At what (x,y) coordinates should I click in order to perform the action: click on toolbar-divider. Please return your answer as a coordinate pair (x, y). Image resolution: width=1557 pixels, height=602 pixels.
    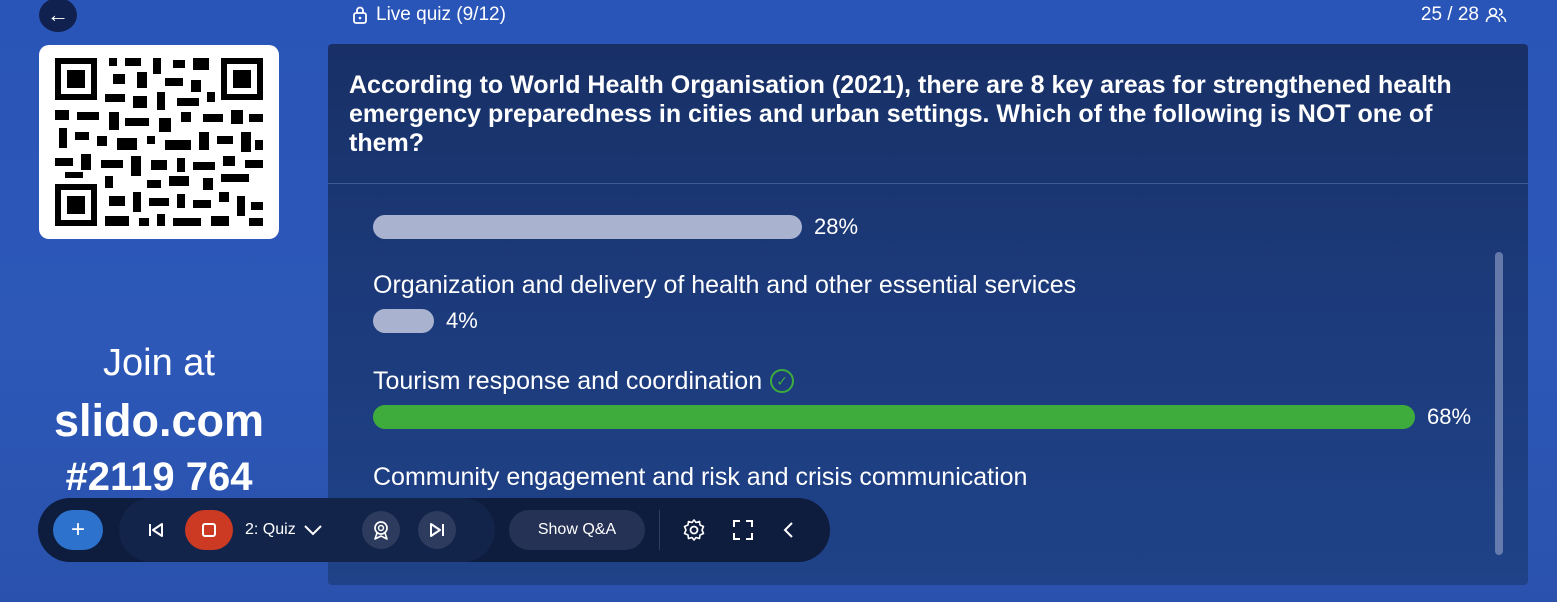
    Looking at the image, I should click on (659, 530).